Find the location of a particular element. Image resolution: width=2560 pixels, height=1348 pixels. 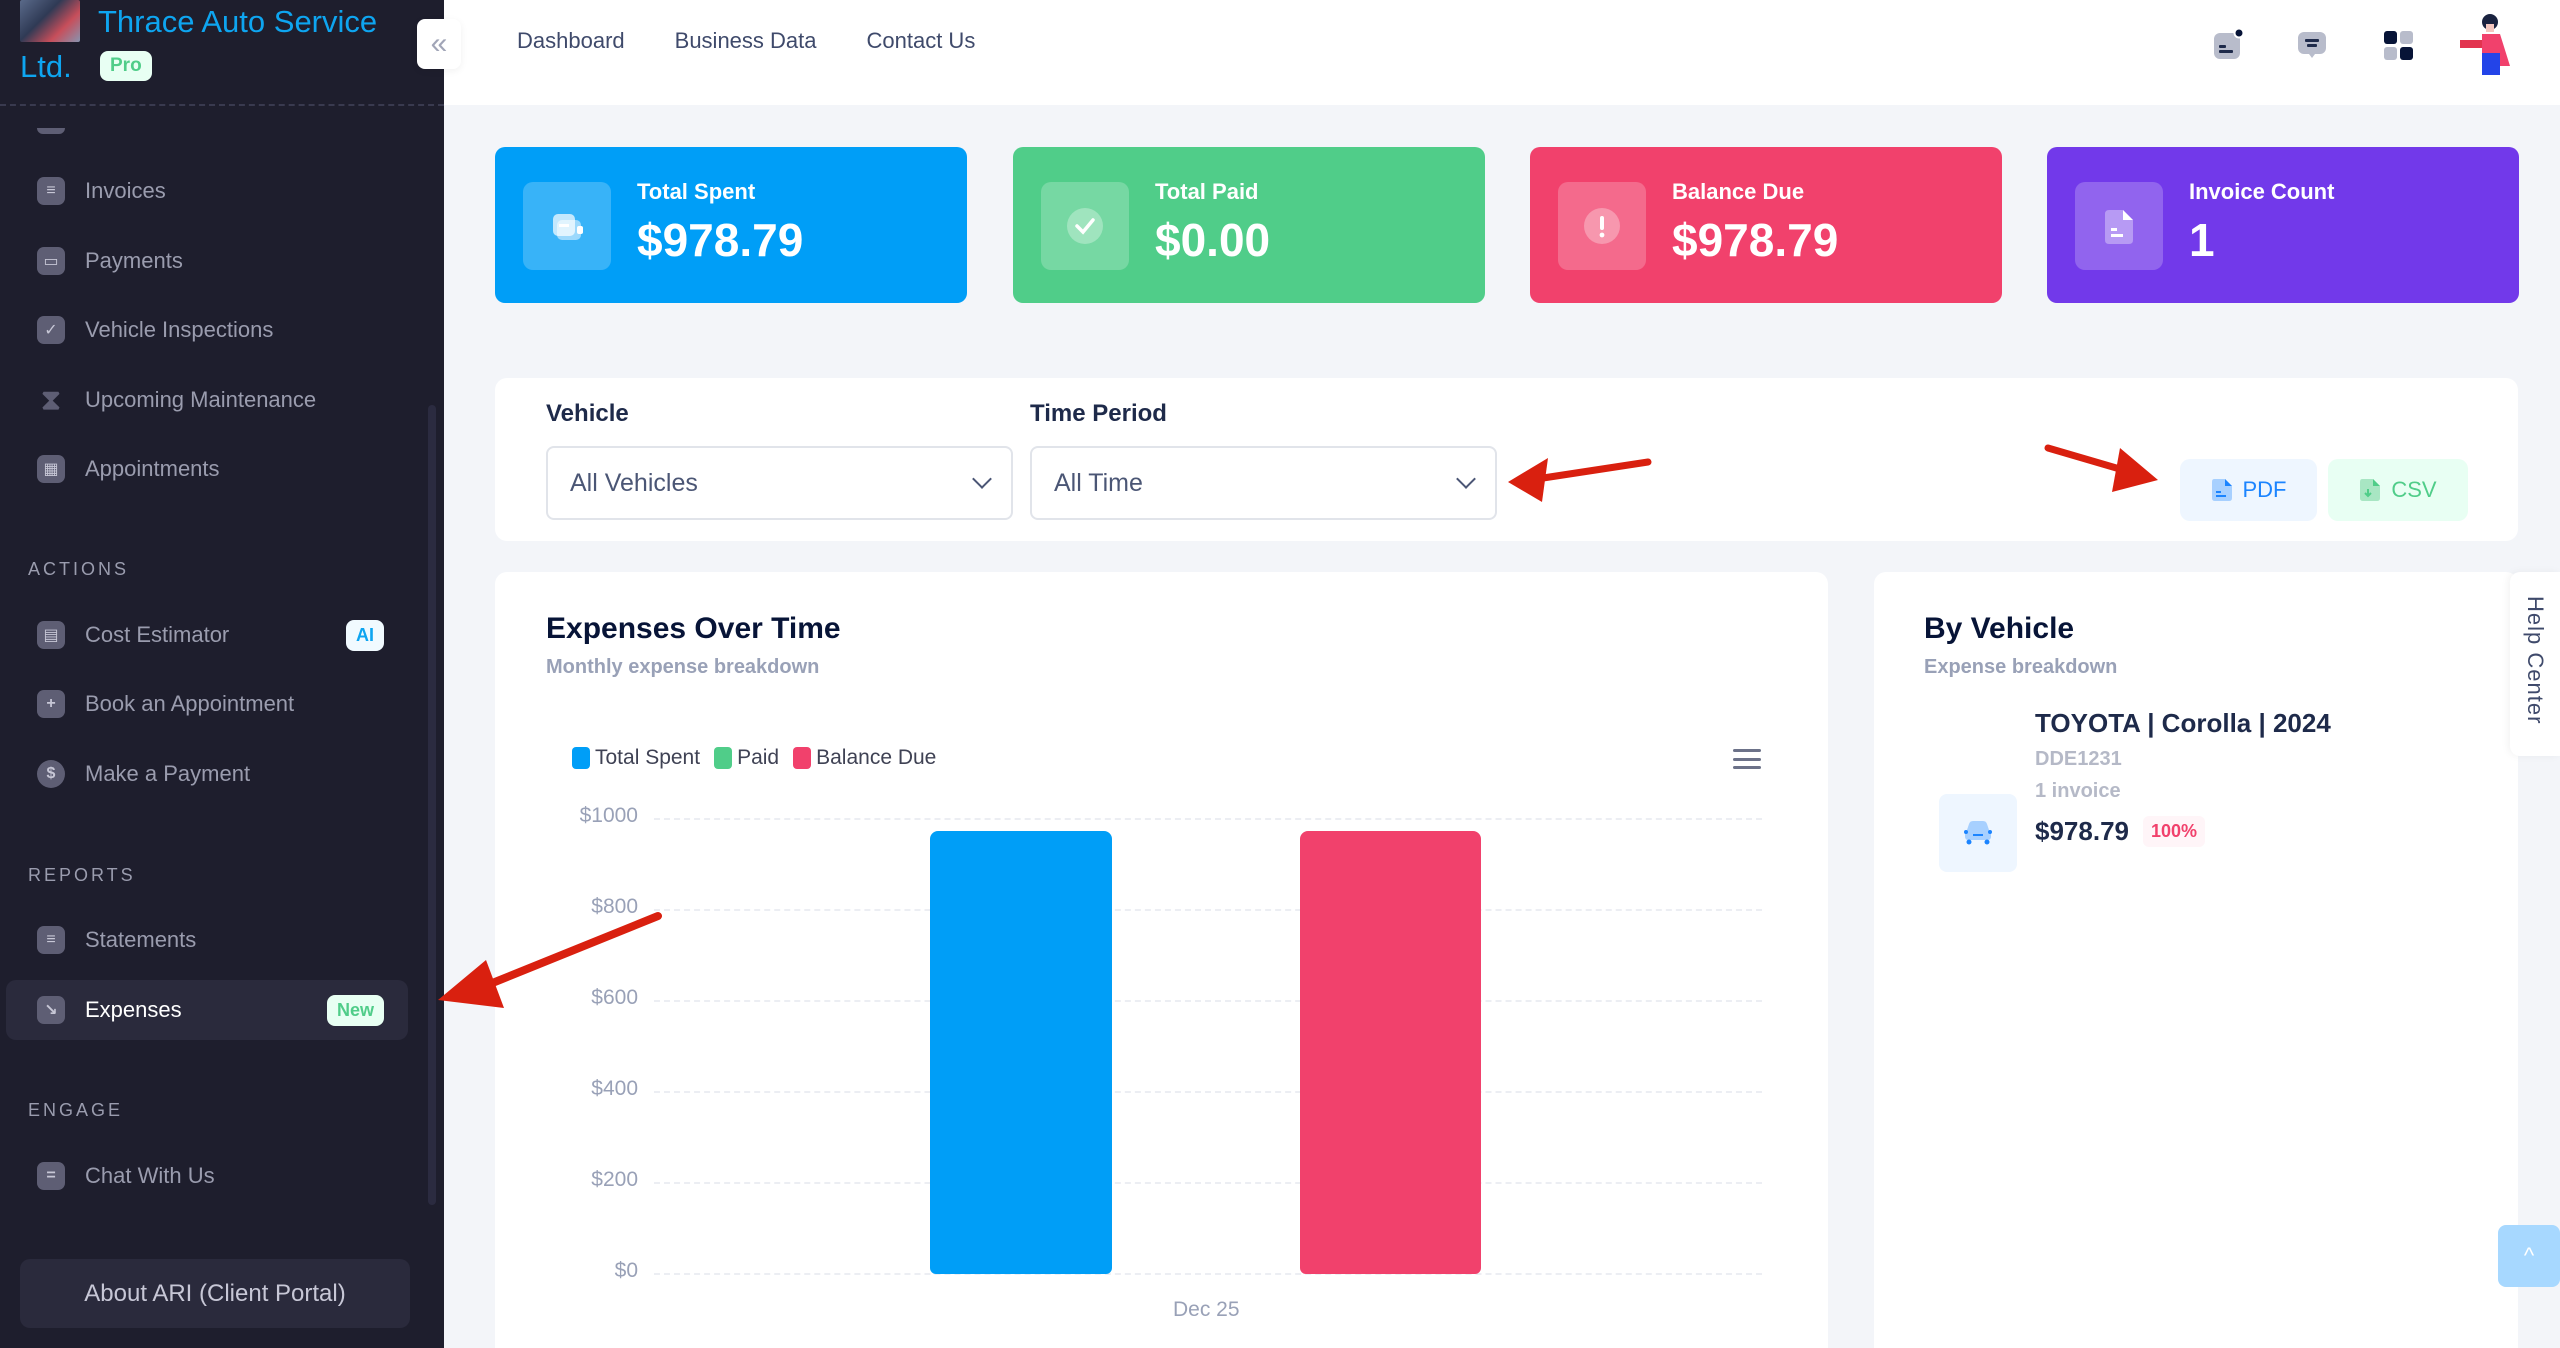

by-vehicle-title: By Vehicle is located at coordinates (1999, 628).